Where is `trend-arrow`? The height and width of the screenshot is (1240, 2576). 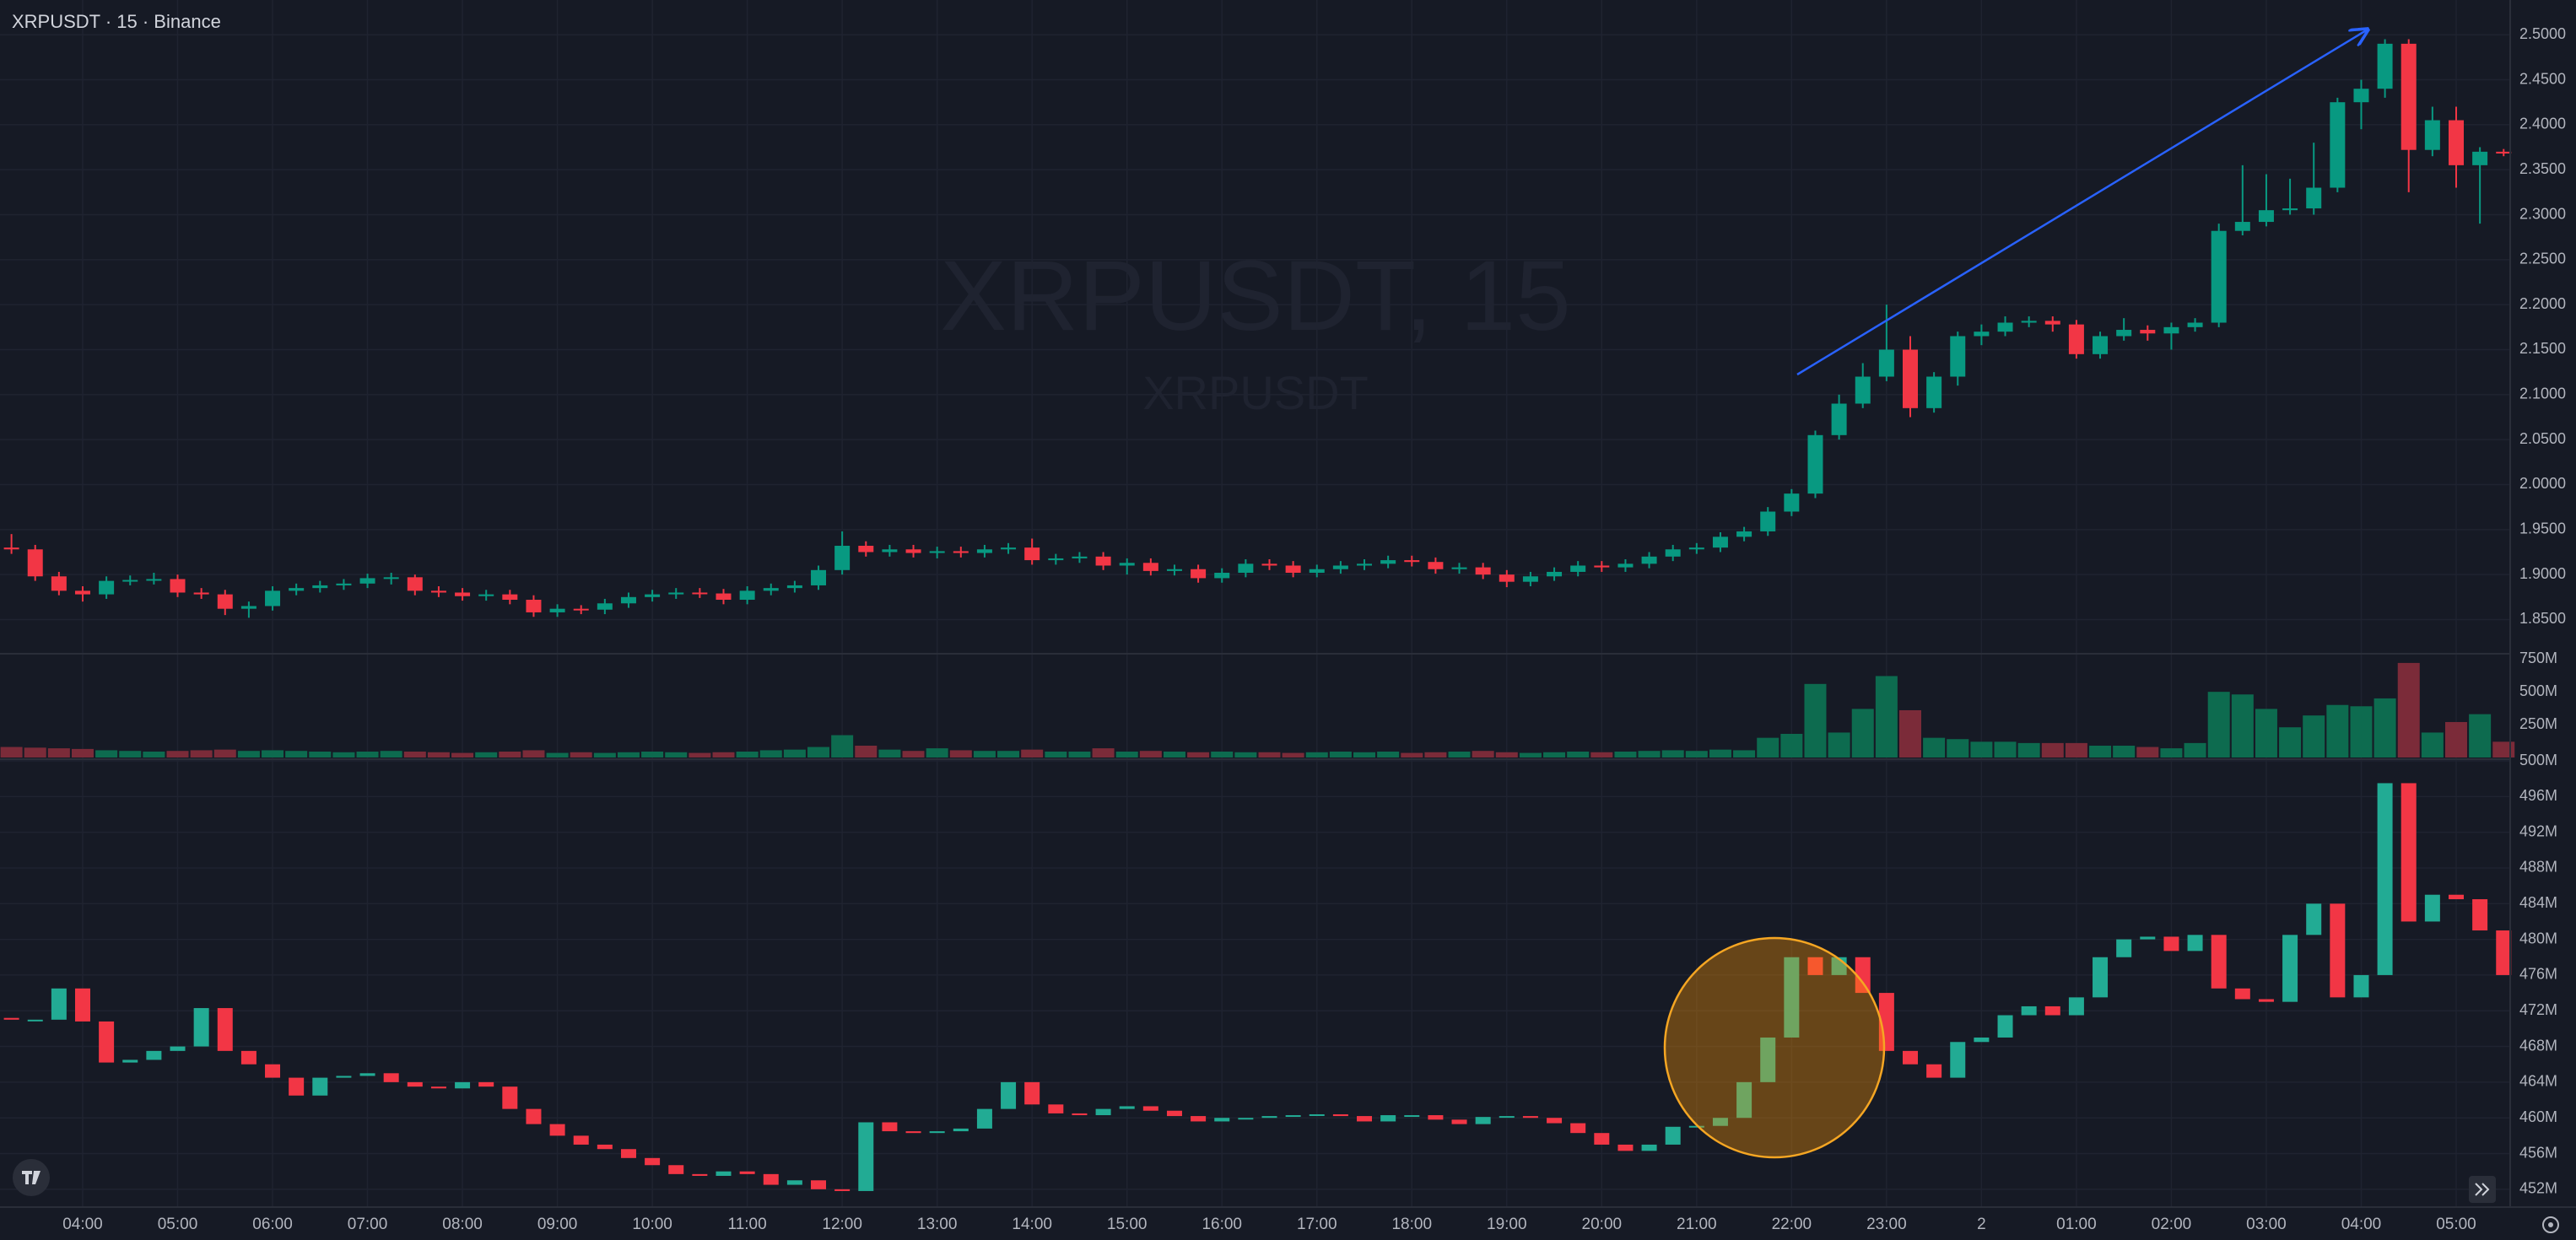
trend-arrow is located at coordinates (2082, 203).